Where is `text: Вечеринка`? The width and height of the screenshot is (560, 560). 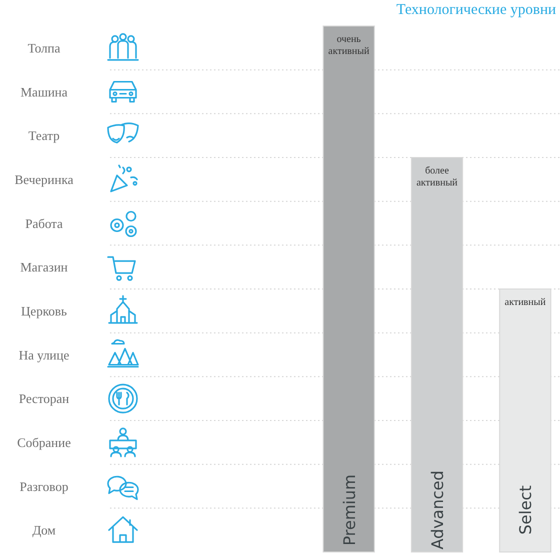
text: Вечеринка is located at coordinates (44, 179).